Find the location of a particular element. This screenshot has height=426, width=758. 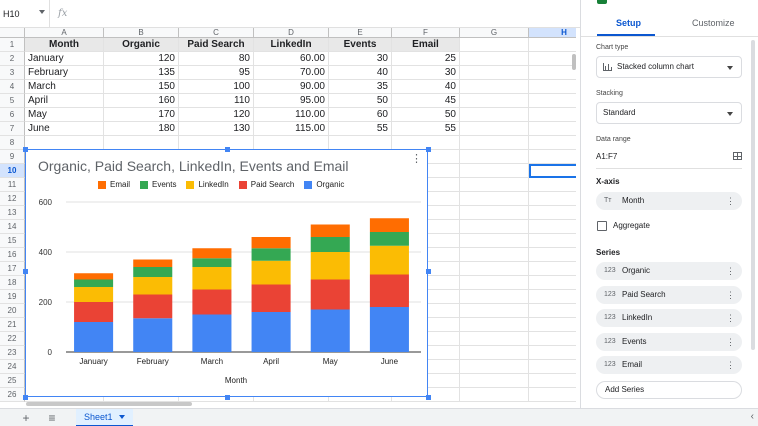

select-all-corner is located at coordinates (12, 33).